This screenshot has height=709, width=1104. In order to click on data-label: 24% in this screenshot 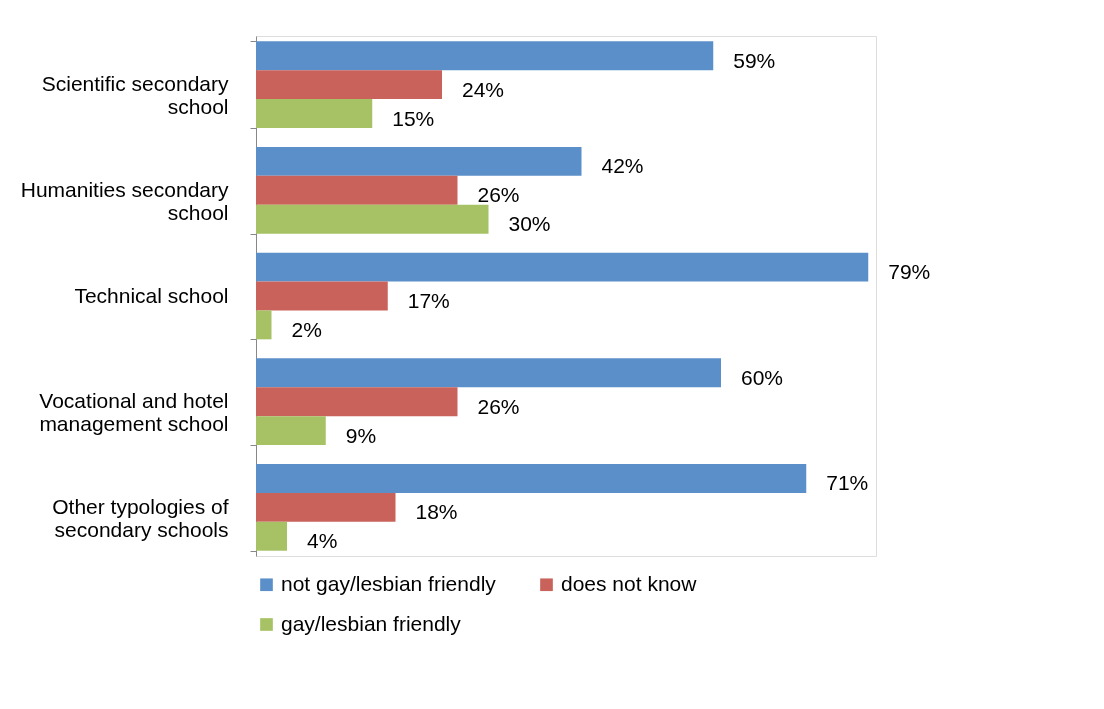, I will do `click(483, 89)`.